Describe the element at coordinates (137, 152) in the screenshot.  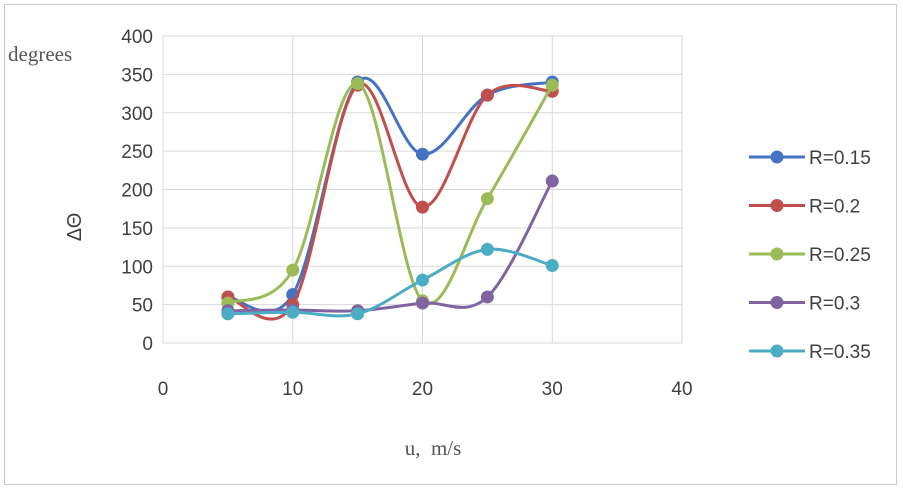
I see `y-tick-label: 250` at that location.